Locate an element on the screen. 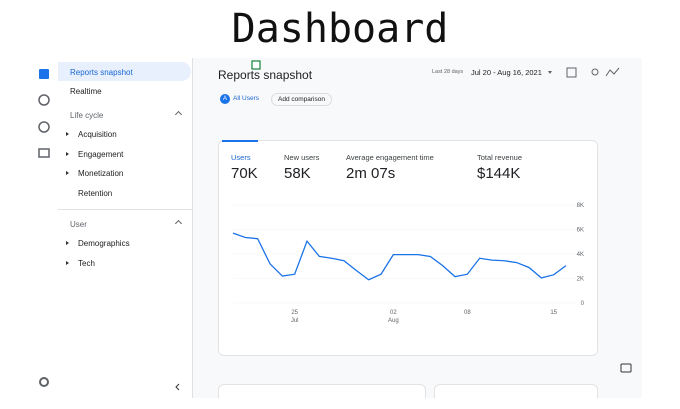  settings-icon is located at coordinates (44, 382).